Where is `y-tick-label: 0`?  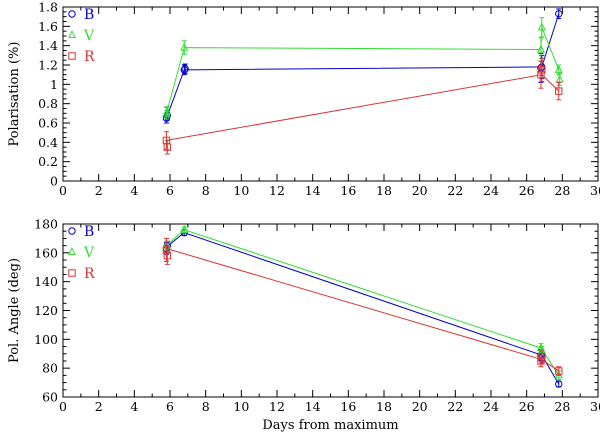
y-tick-label: 0 is located at coordinates (54, 181).